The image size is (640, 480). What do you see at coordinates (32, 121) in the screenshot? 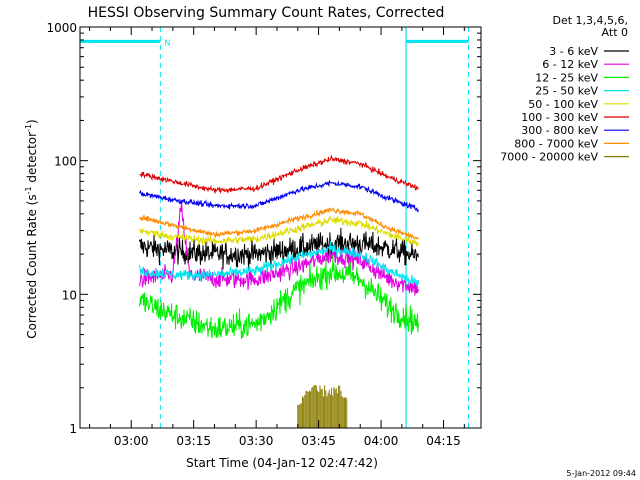
I see `y-axis-label-end: )` at bounding box center [32, 121].